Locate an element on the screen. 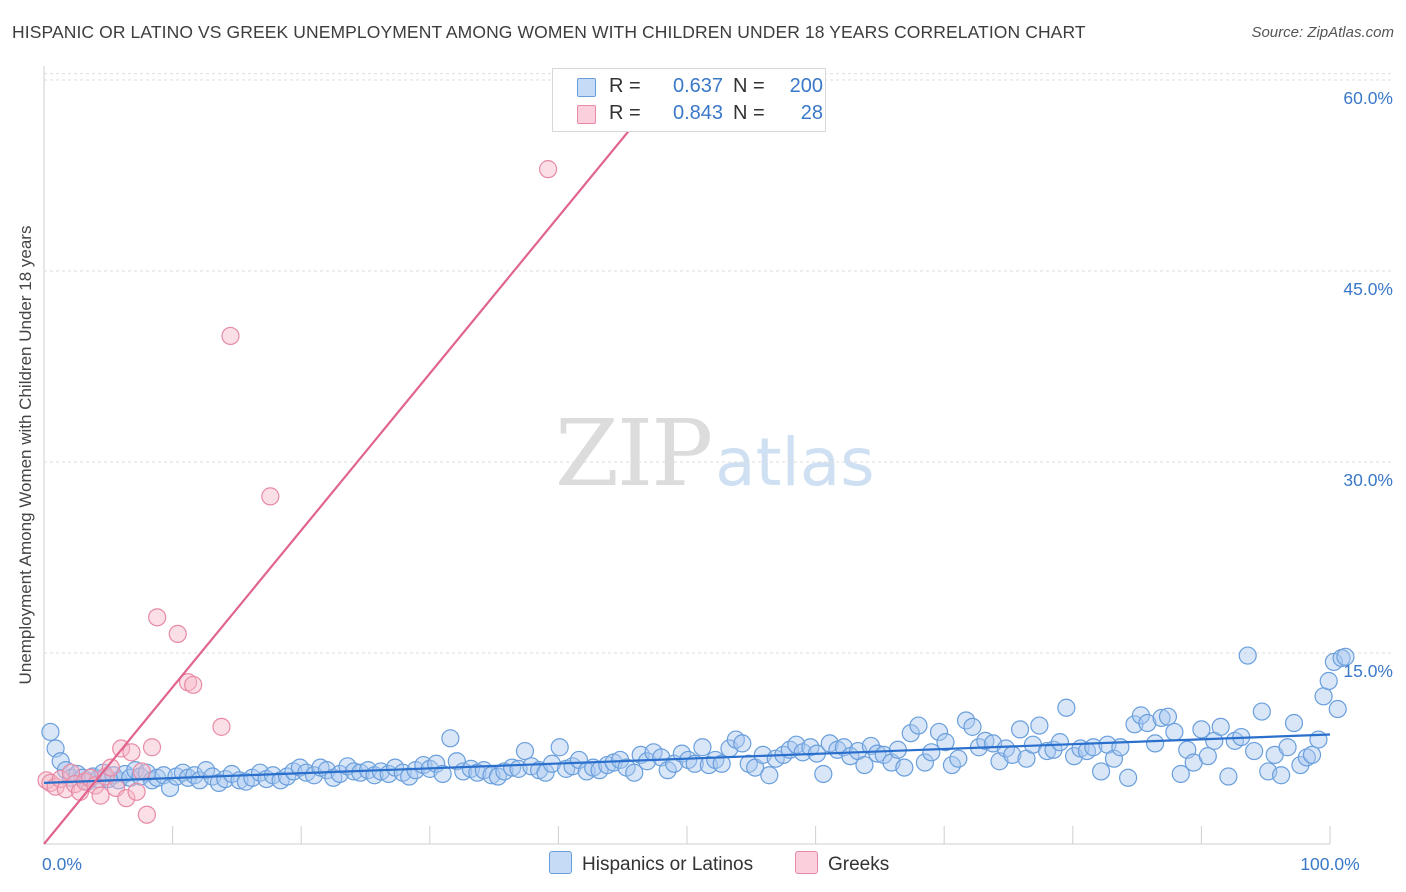 The width and height of the screenshot is (1406, 892). y-tick-label: 15.0% is located at coordinates (1368, 671).